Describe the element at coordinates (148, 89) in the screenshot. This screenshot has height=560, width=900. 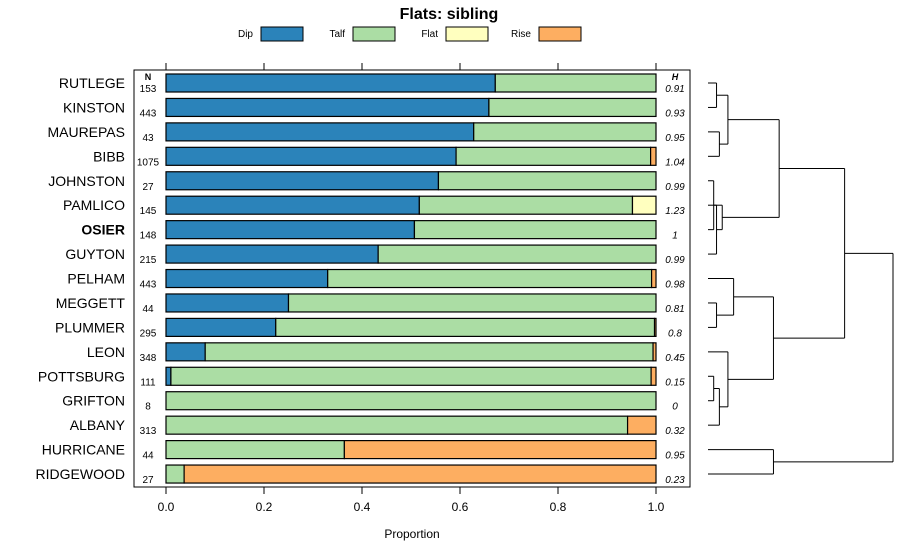
I see `n-value: 153` at that location.